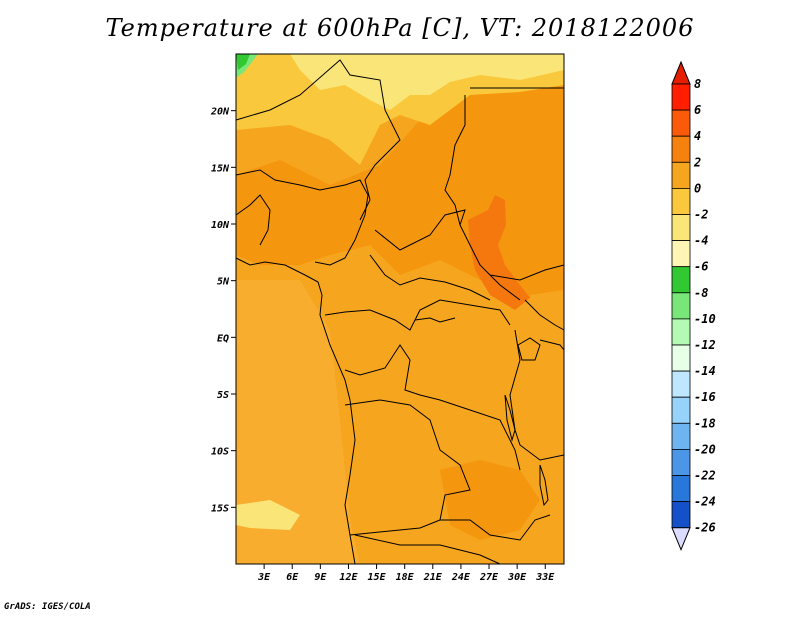 The image size is (800, 618). I want to click on lat-tick-label: 15S, so click(220, 508).